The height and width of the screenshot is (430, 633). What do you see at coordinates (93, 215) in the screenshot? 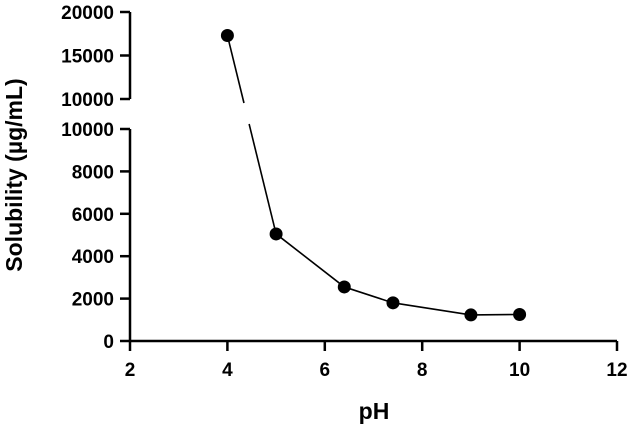
I see `y-lower-tick-label: 6000` at bounding box center [93, 215].